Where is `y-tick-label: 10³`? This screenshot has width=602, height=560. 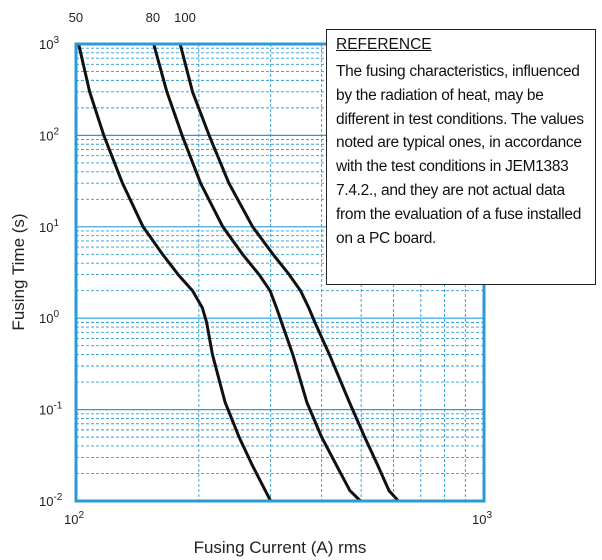
y-tick-label: 10³ is located at coordinates (49, 43).